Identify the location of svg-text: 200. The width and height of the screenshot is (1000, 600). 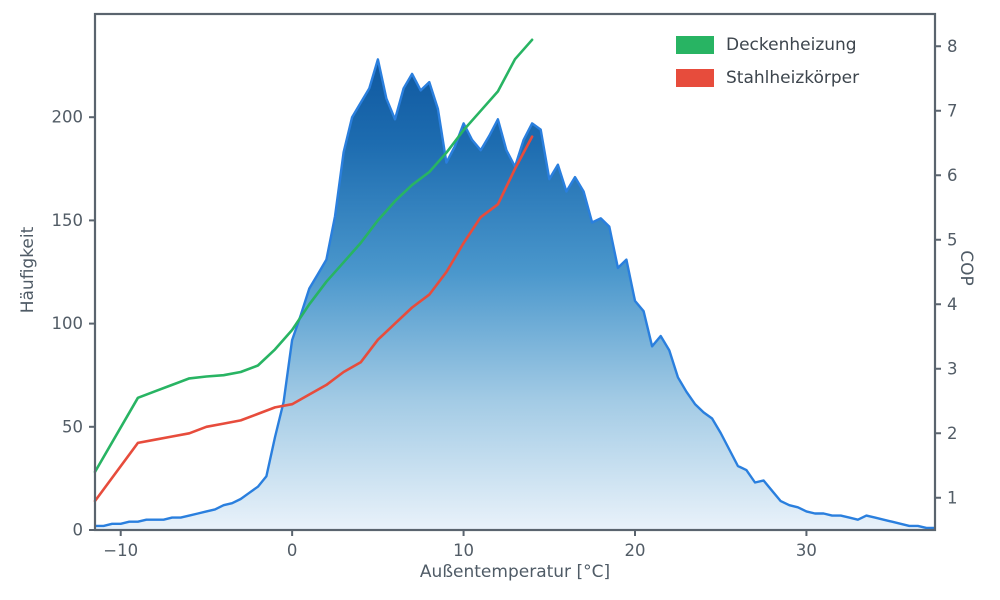
(68, 117).